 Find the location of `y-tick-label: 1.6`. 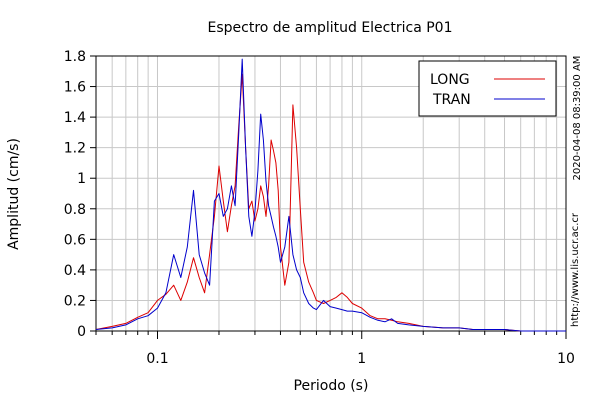

y-tick-label: 1.6 is located at coordinates (75, 88).